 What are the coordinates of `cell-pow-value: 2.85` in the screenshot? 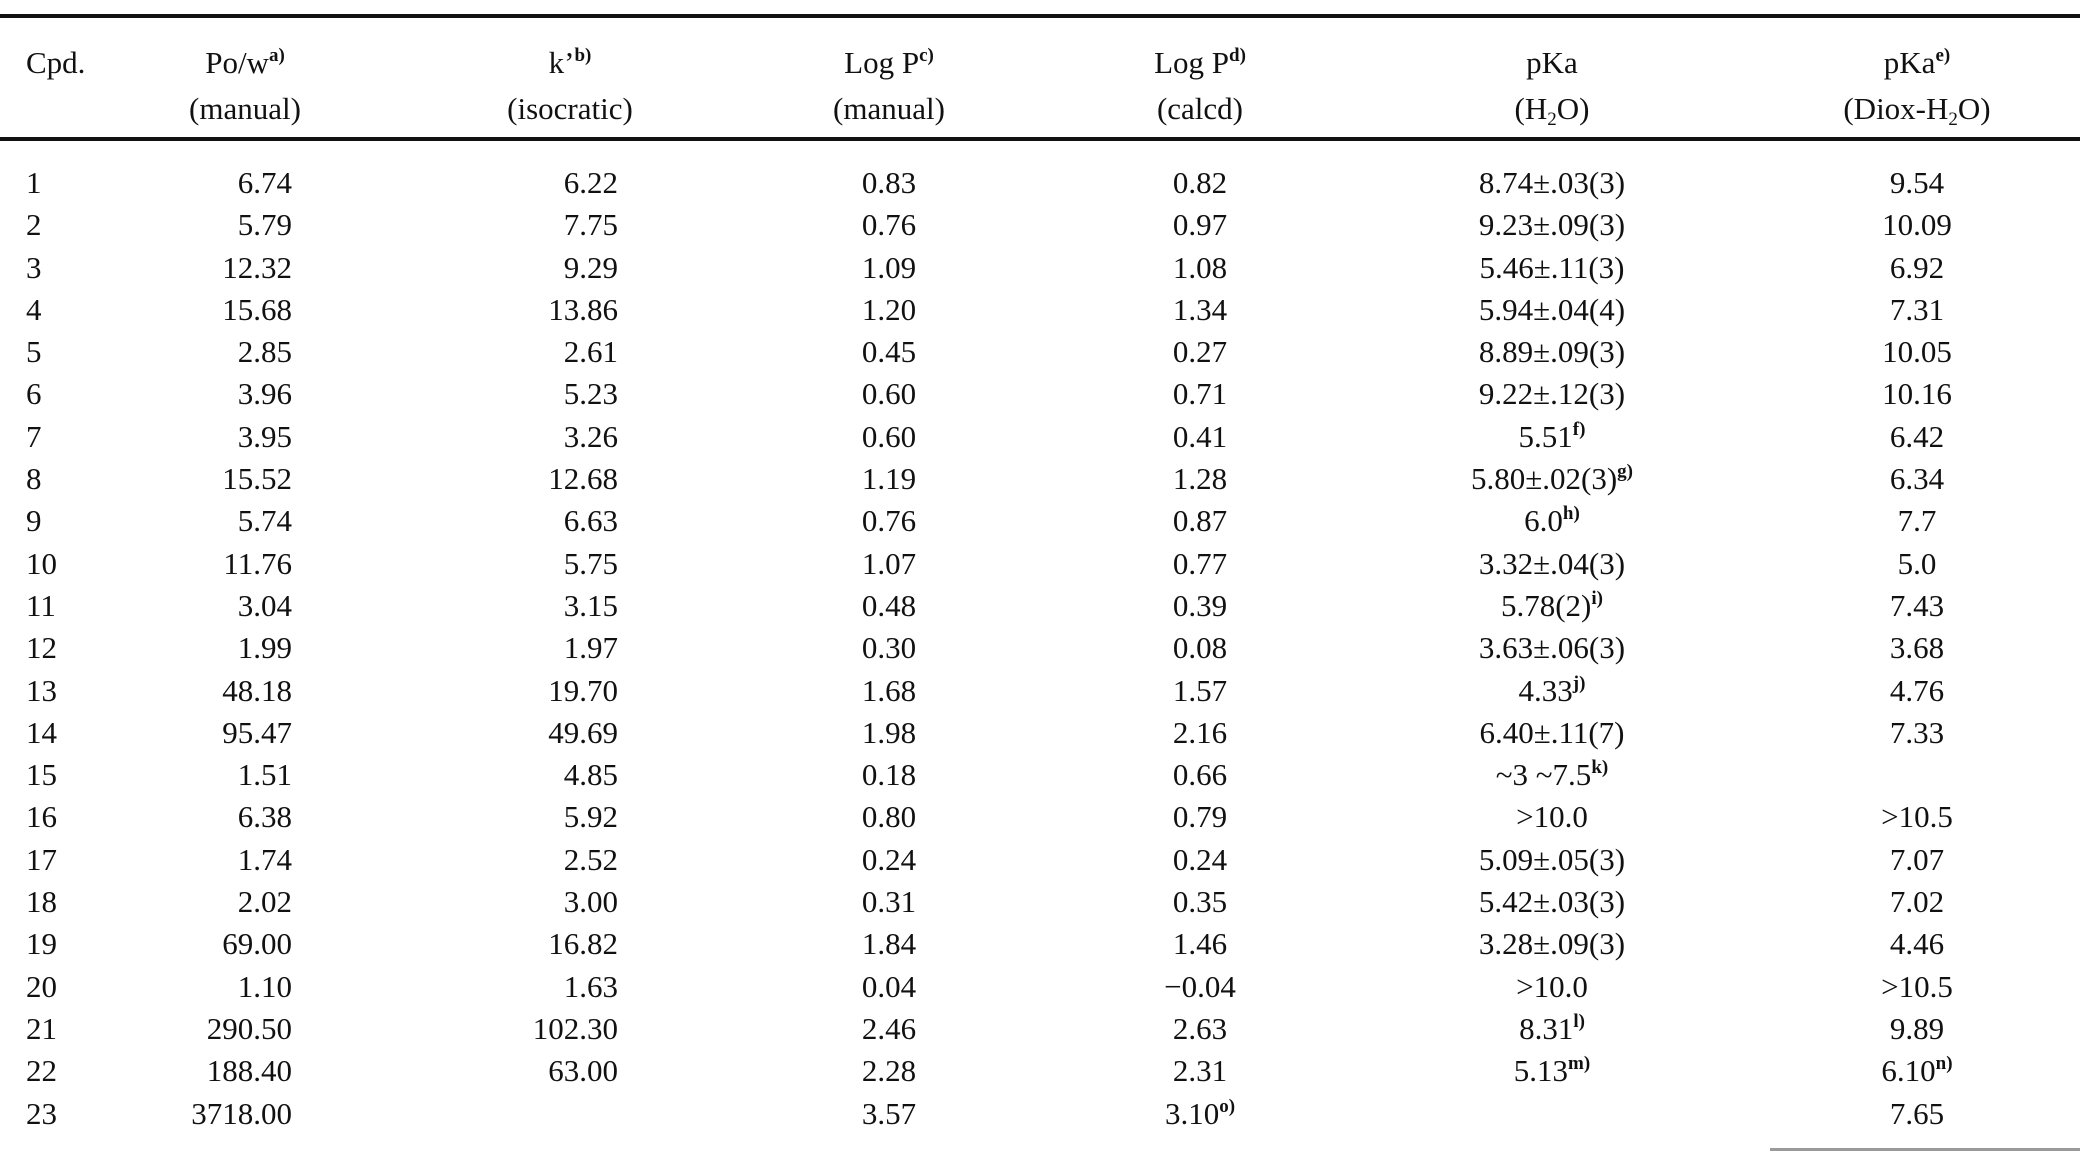 It's located at (264, 352).